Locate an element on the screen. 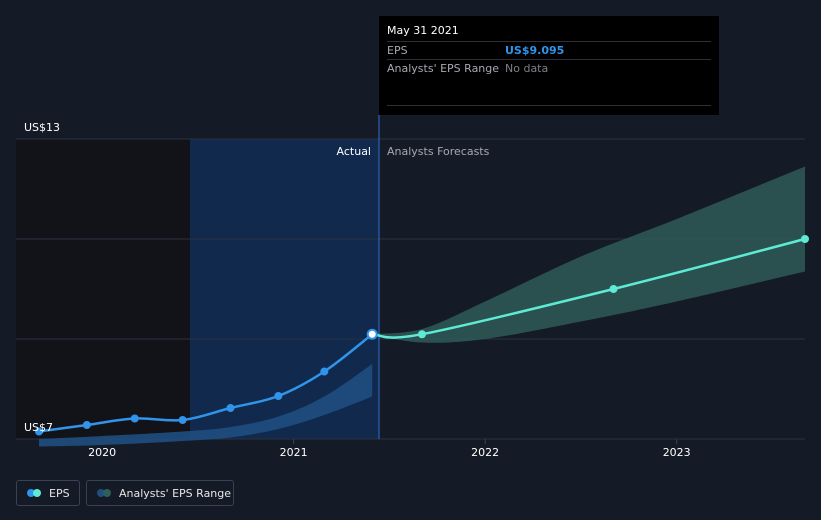  tooltip-range-row: Analysts' EPS Range No data is located at coordinates (549, 69).